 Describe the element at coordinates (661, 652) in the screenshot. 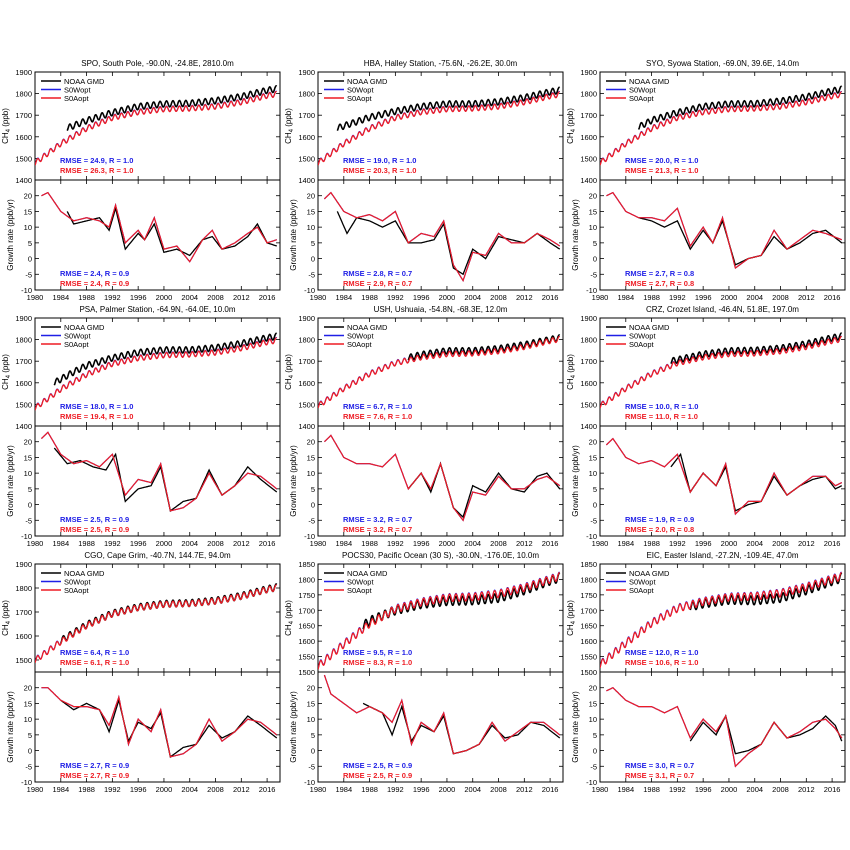

I see `rmse-s0wopt: RMSE = 12.0, R = 1.0` at that location.